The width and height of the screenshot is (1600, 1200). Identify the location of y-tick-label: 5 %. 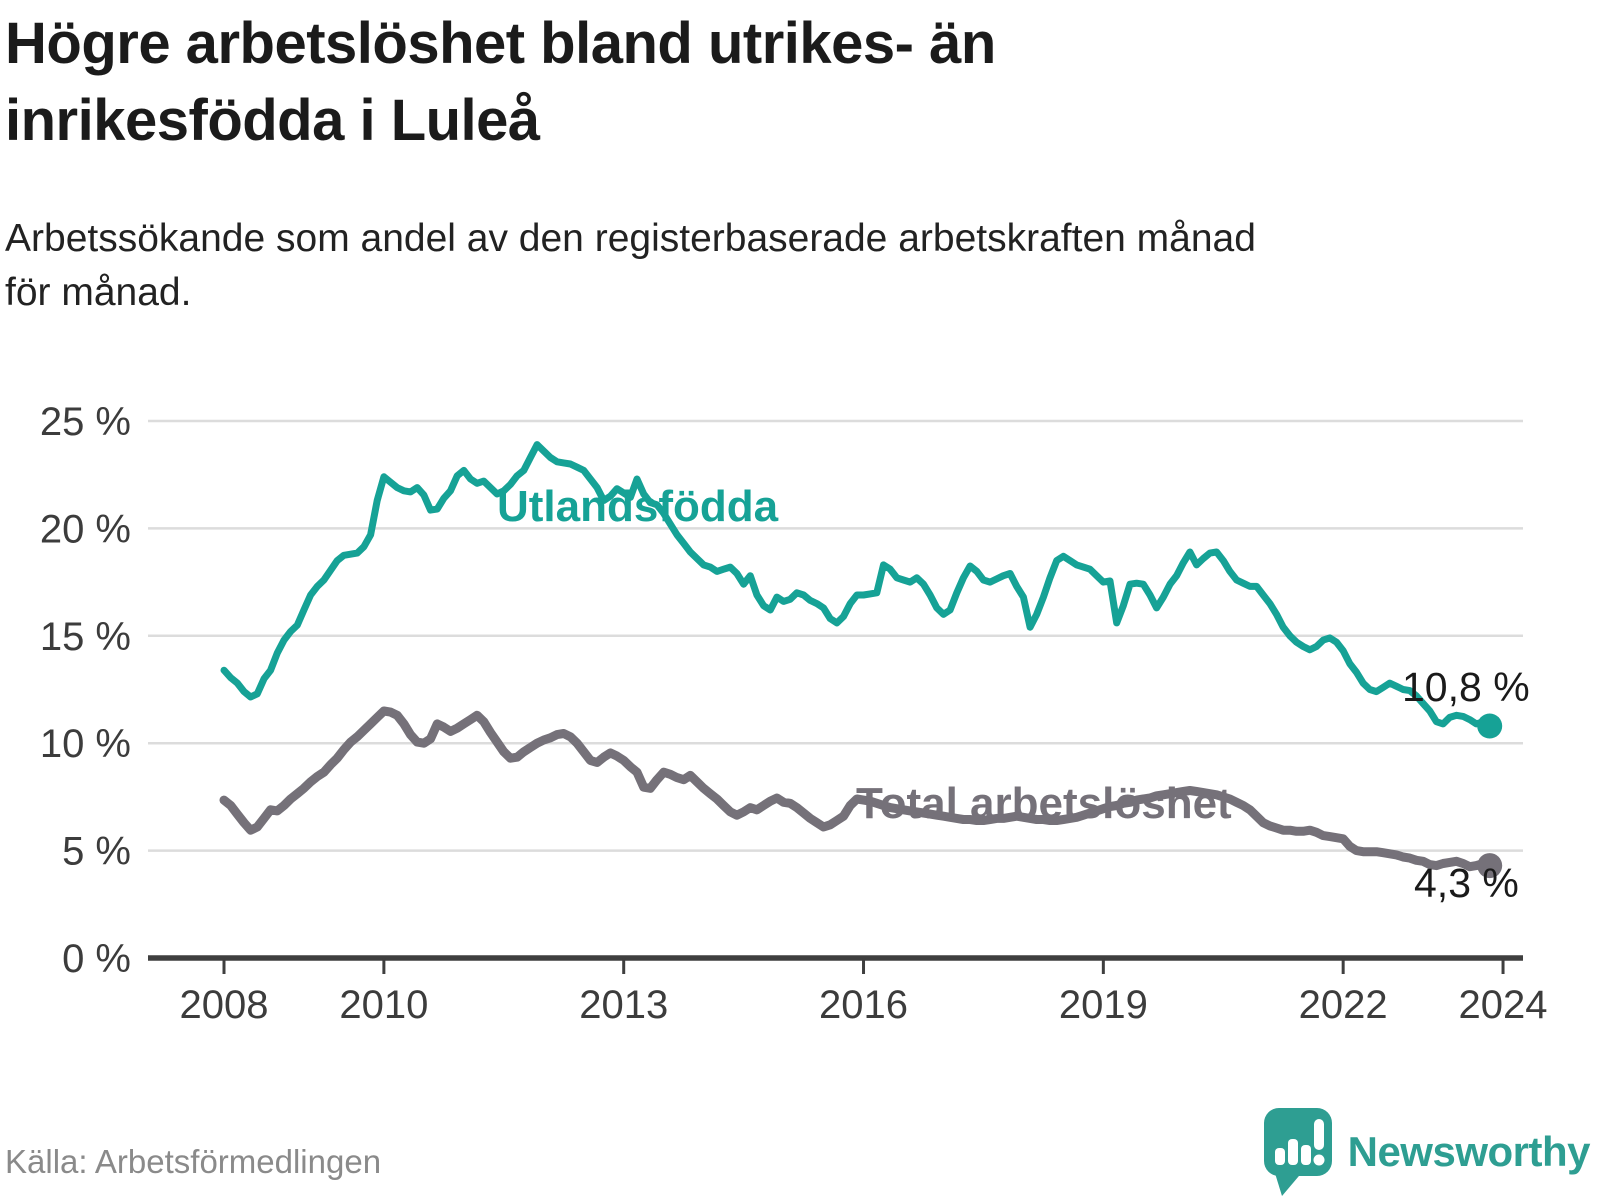
(96, 852).